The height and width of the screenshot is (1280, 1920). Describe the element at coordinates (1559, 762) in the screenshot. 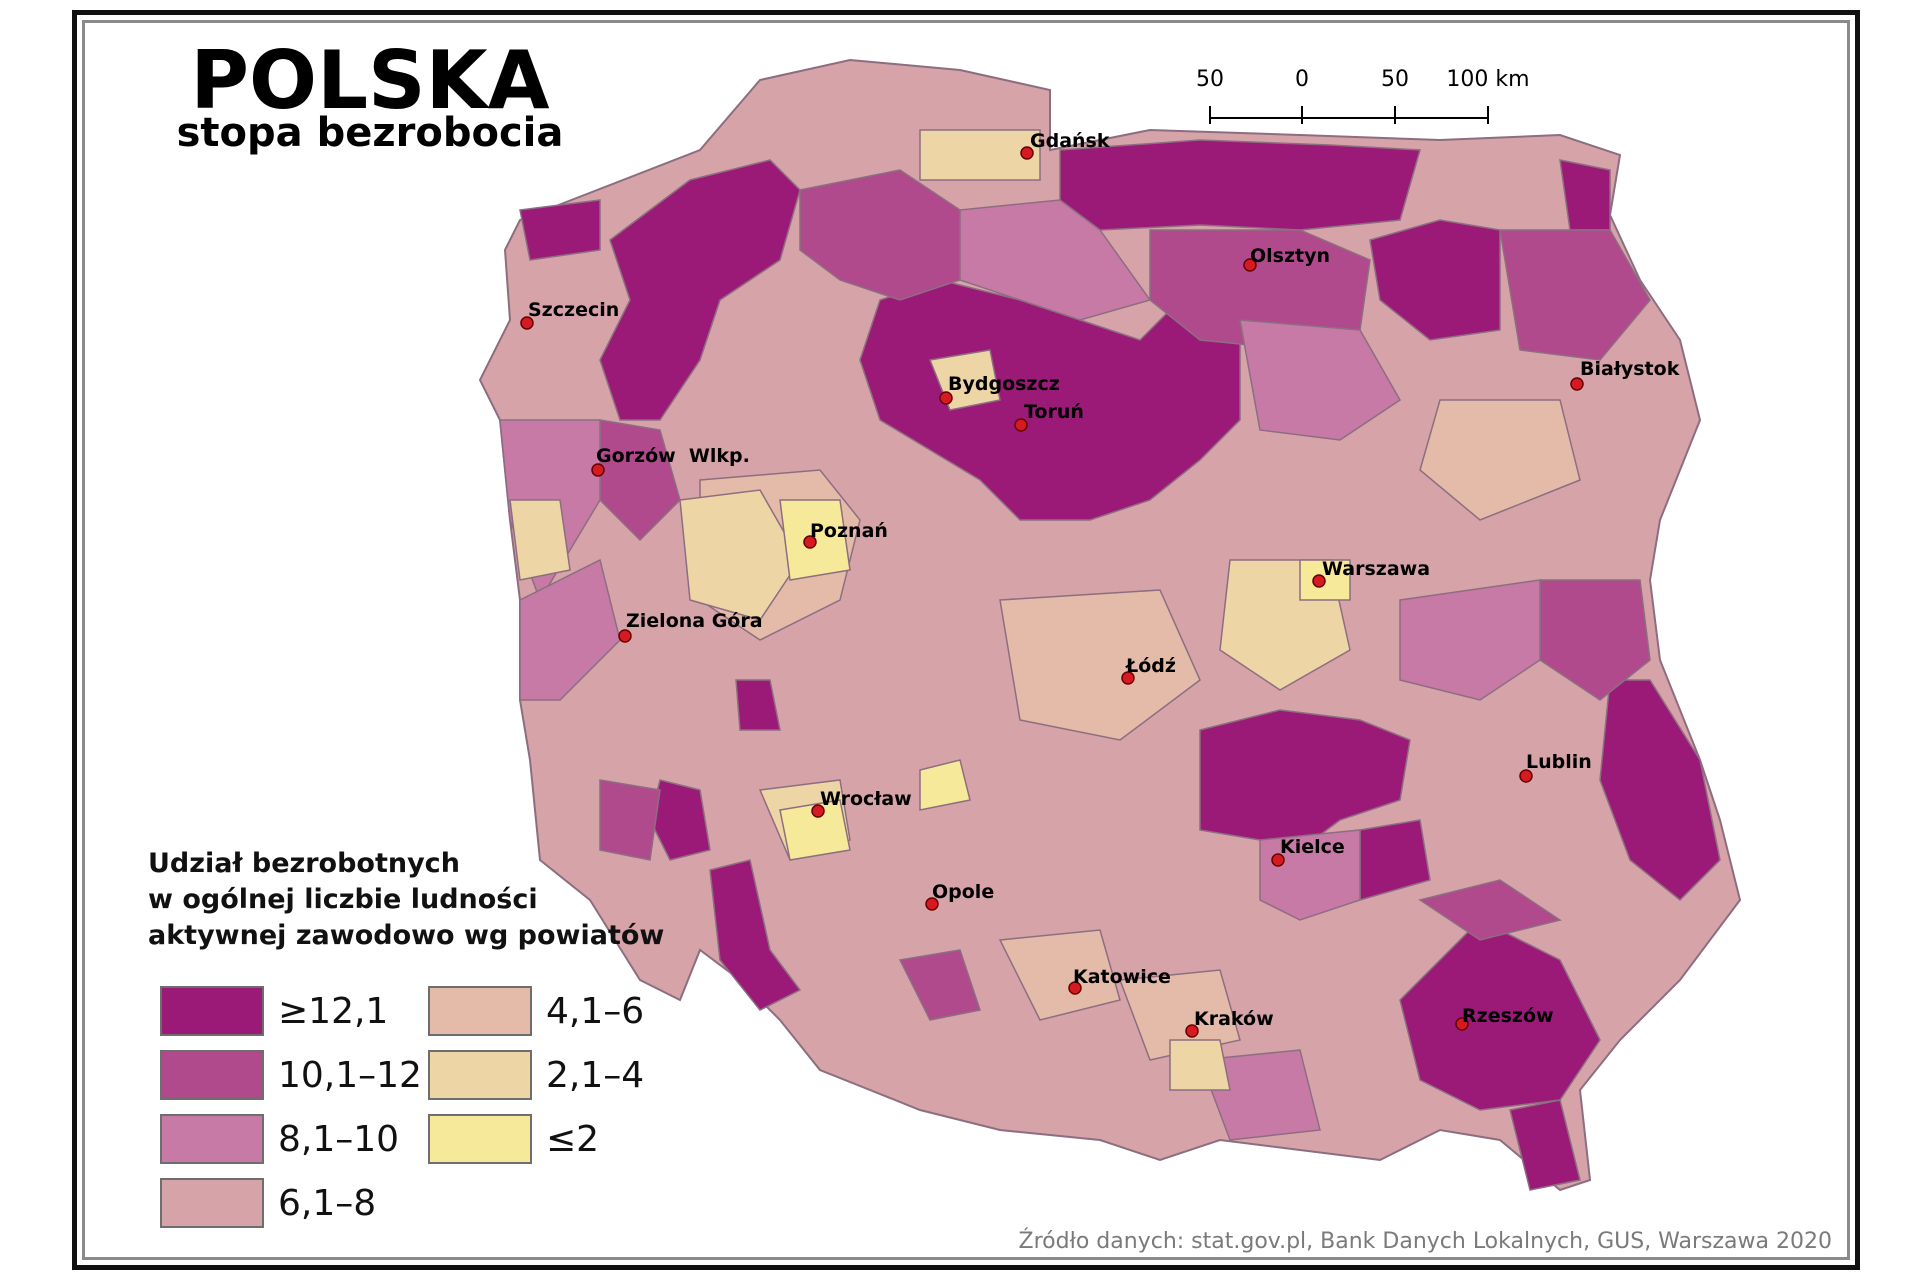

I see `city-label-lublin: Lublin` at that location.